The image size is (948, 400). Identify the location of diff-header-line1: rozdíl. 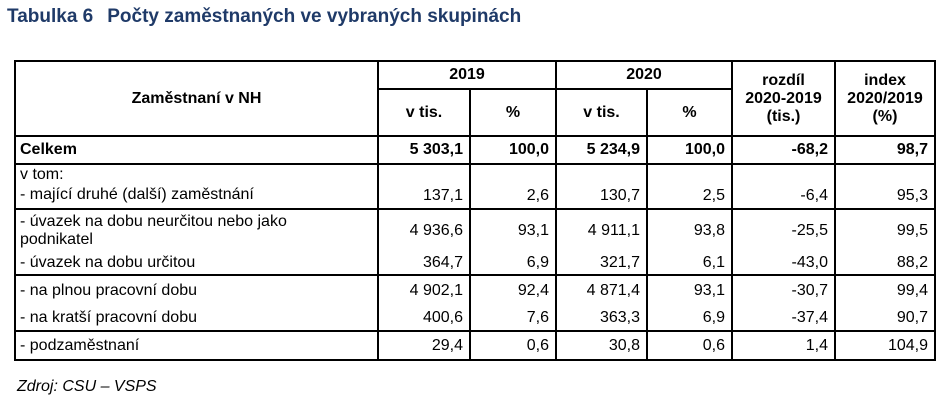
(783, 80).